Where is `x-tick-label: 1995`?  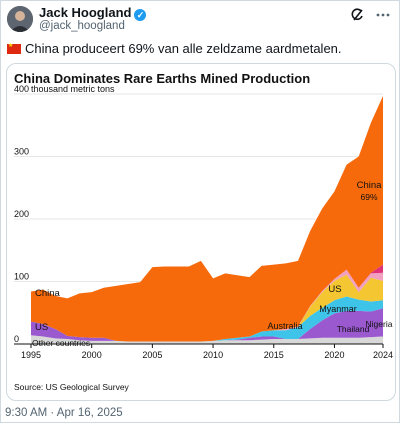
x-tick-label: 1995 is located at coordinates (31, 355).